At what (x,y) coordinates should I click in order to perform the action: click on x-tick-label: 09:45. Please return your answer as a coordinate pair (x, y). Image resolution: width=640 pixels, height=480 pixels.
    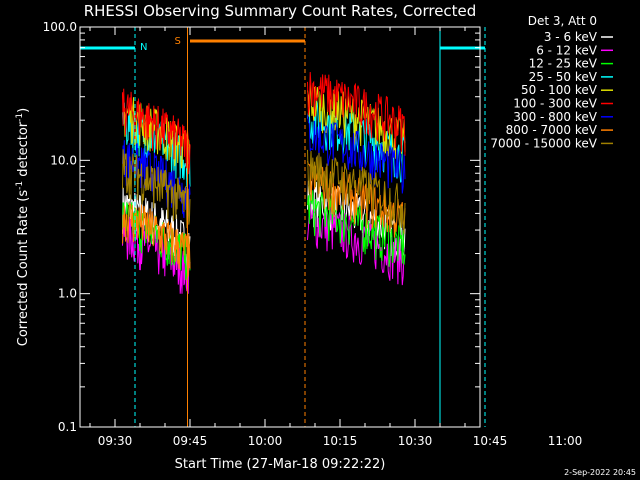
    Looking at the image, I should click on (190, 441).